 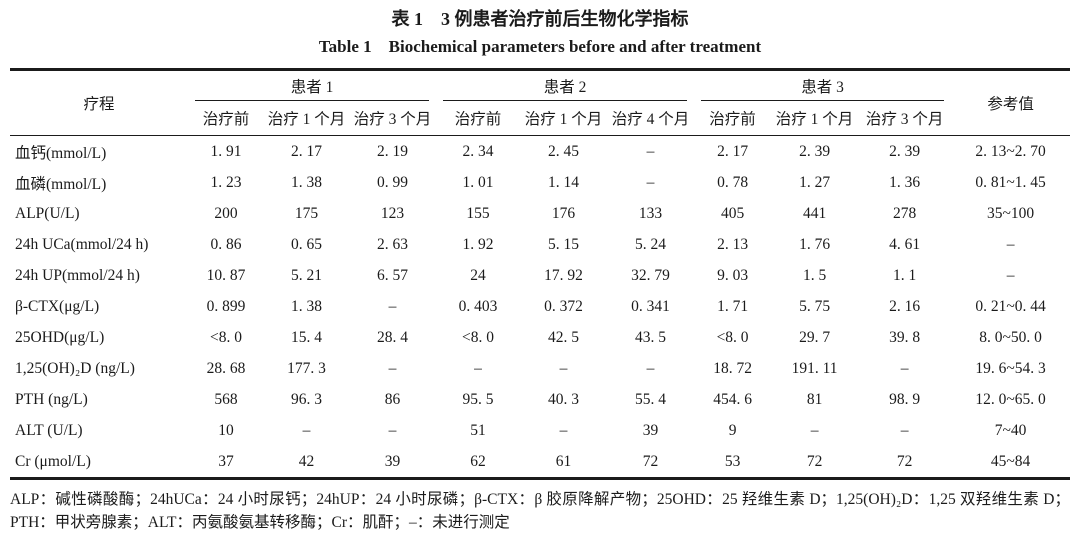 What do you see at coordinates (565, 86) in the screenshot?
I see `header-patient-2: 患者 2` at bounding box center [565, 86].